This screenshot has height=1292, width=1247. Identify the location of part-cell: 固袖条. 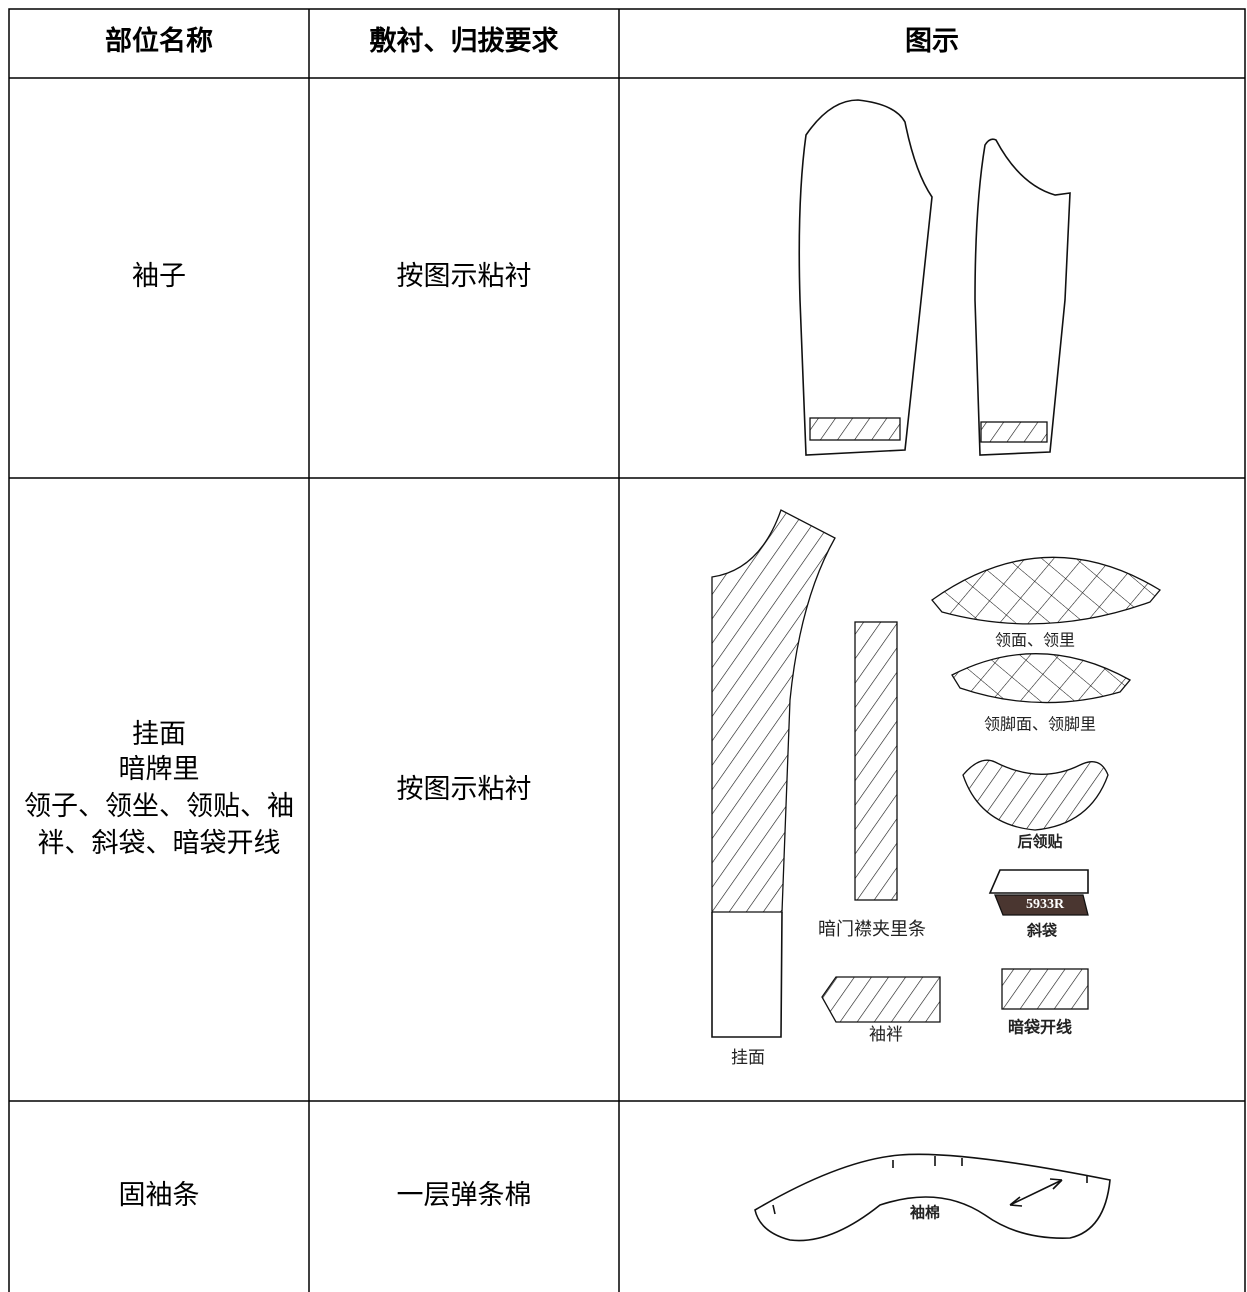
(159, 1195).